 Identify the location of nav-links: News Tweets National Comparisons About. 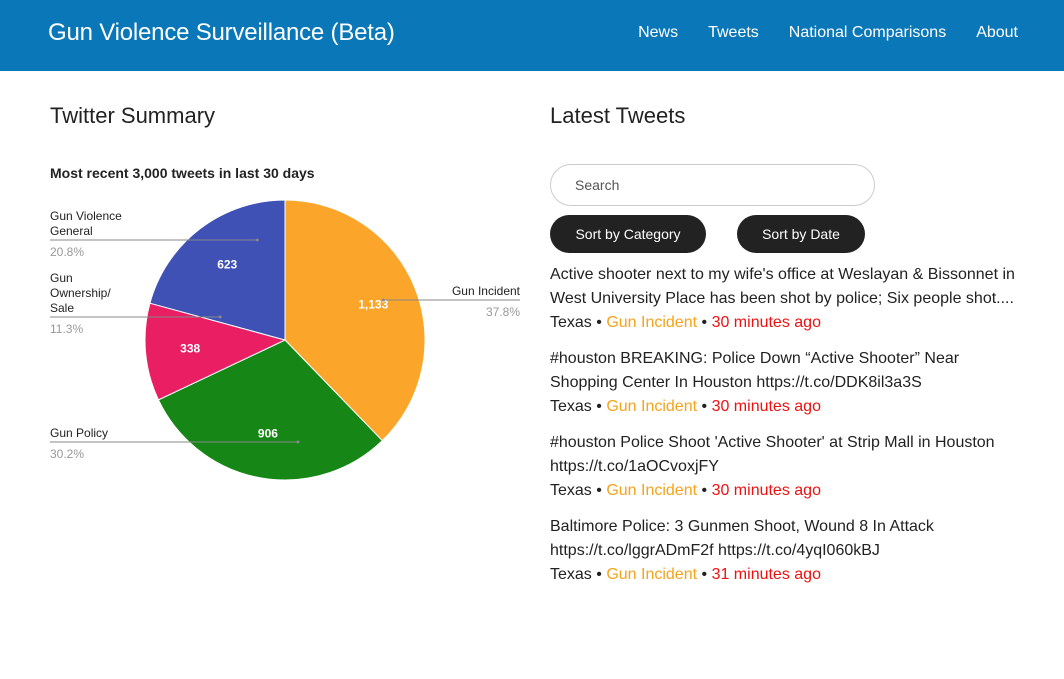
(813, 33).